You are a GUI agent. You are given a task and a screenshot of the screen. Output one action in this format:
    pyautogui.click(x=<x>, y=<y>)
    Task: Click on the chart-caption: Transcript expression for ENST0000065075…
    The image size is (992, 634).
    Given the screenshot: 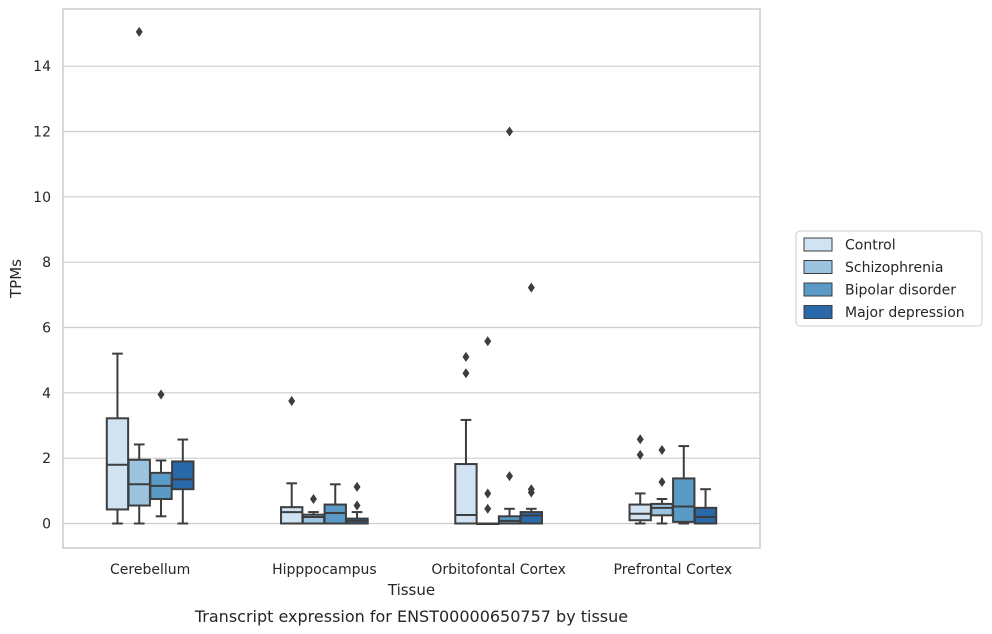 What is the action you would take?
    pyautogui.click(x=411, y=616)
    